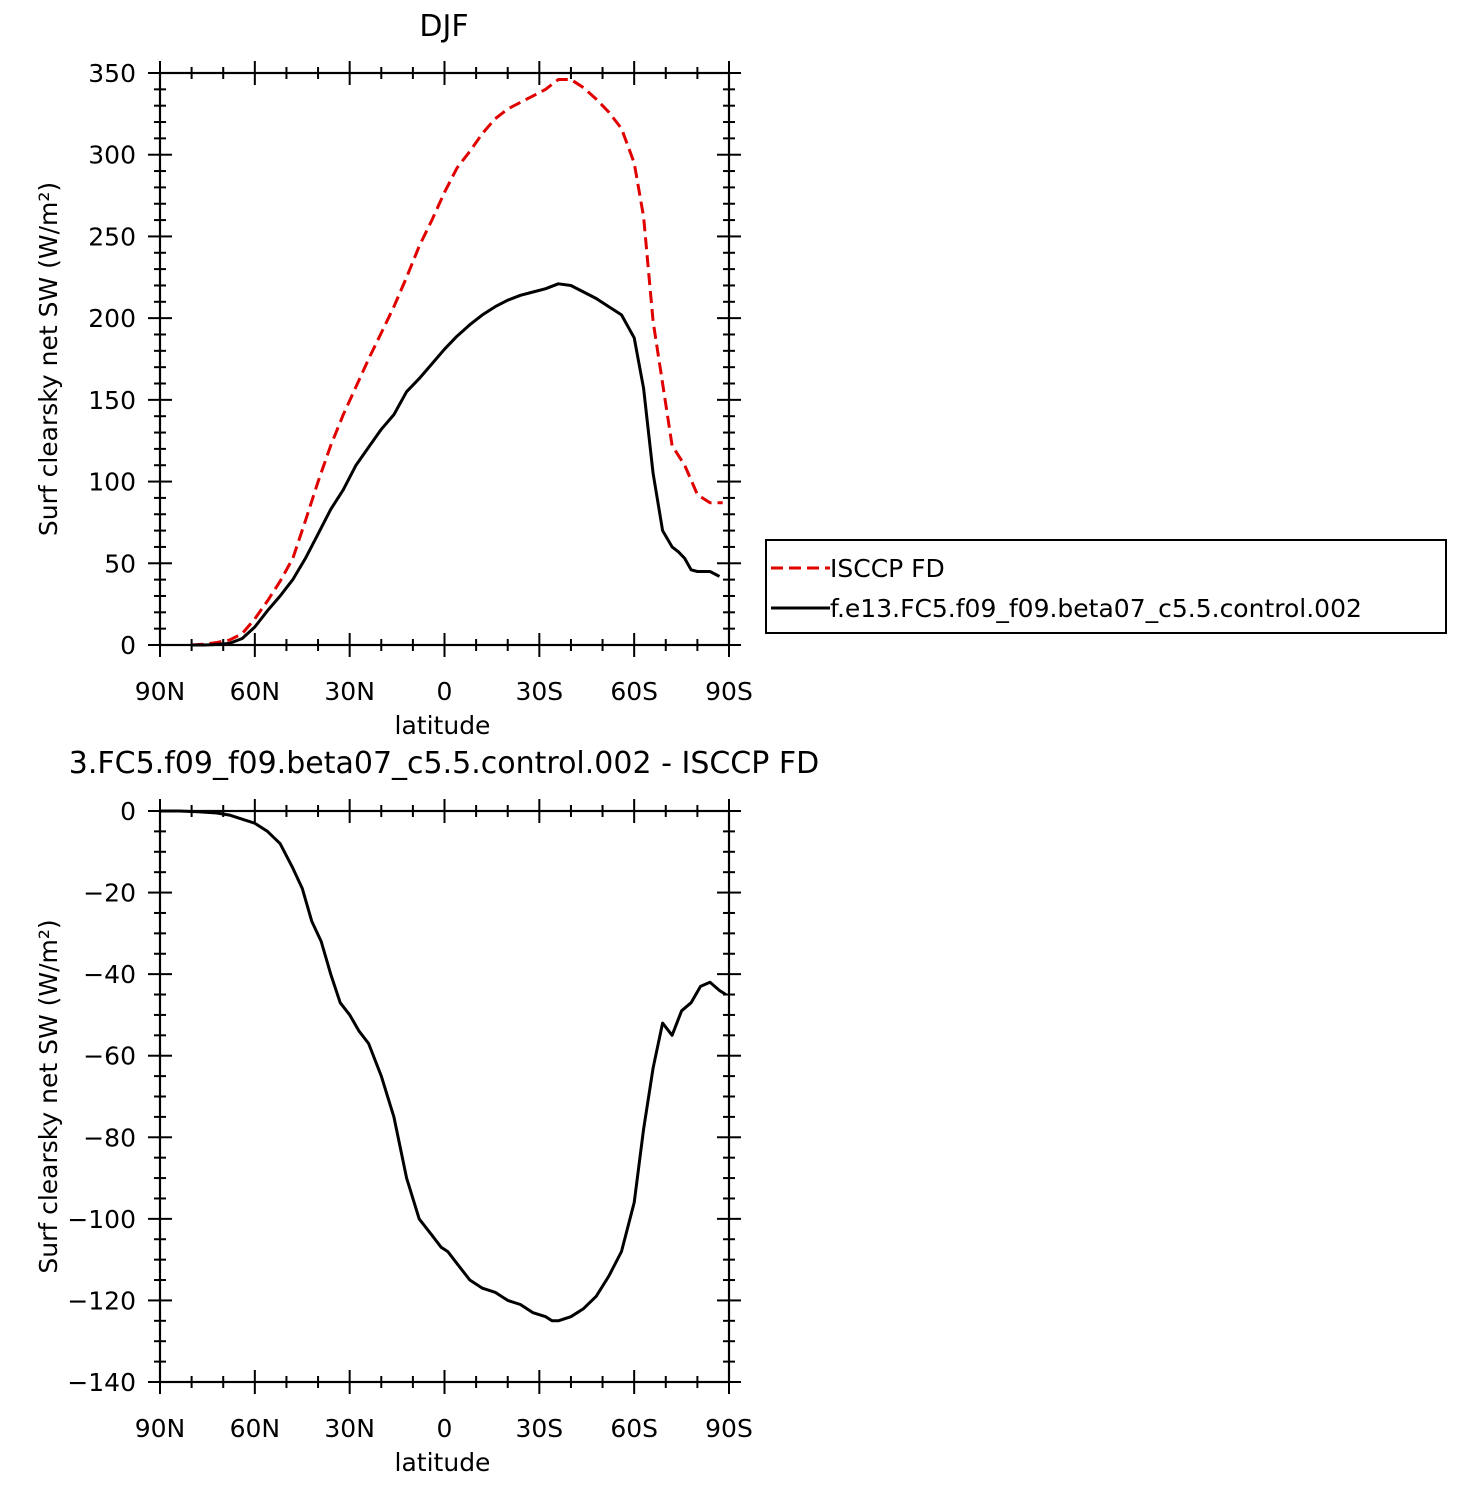 This screenshot has height=1485, width=1483. What do you see at coordinates (112, 236) in the screenshot?
I see `y-tick-label: 250` at bounding box center [112, 236].